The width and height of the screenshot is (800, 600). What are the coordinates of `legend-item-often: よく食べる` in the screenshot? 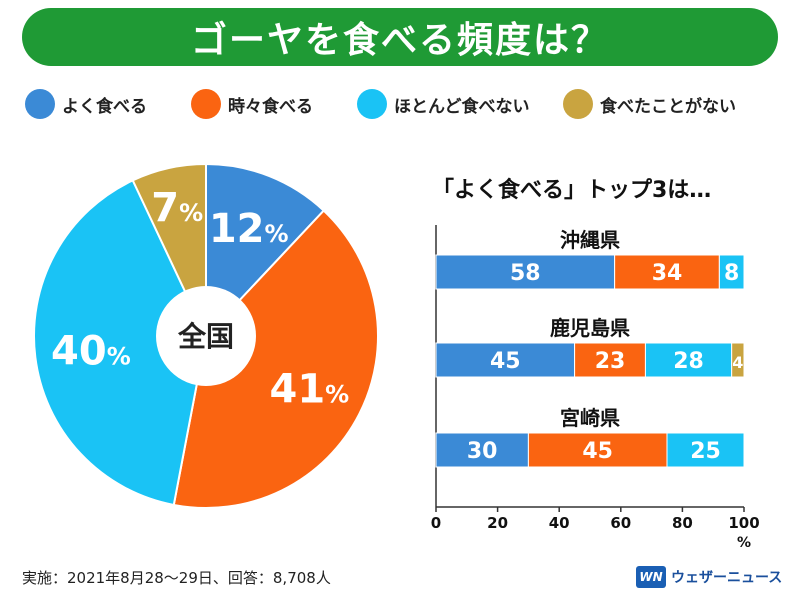 It's located at (86, 104).